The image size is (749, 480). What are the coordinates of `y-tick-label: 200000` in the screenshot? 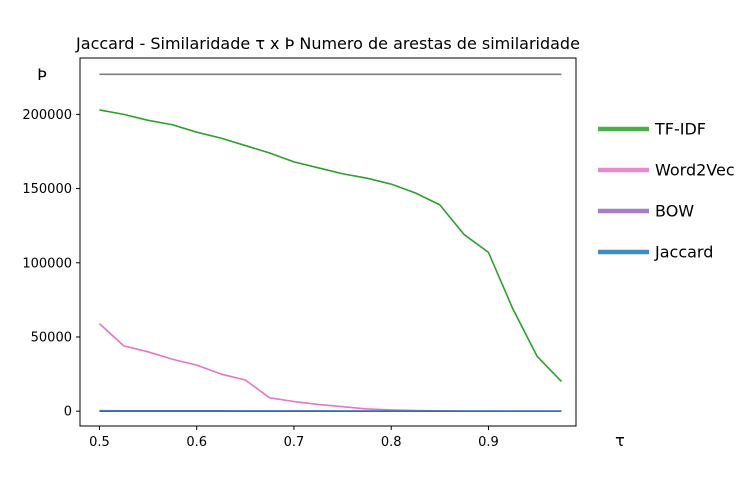 It's located at (47, 115).